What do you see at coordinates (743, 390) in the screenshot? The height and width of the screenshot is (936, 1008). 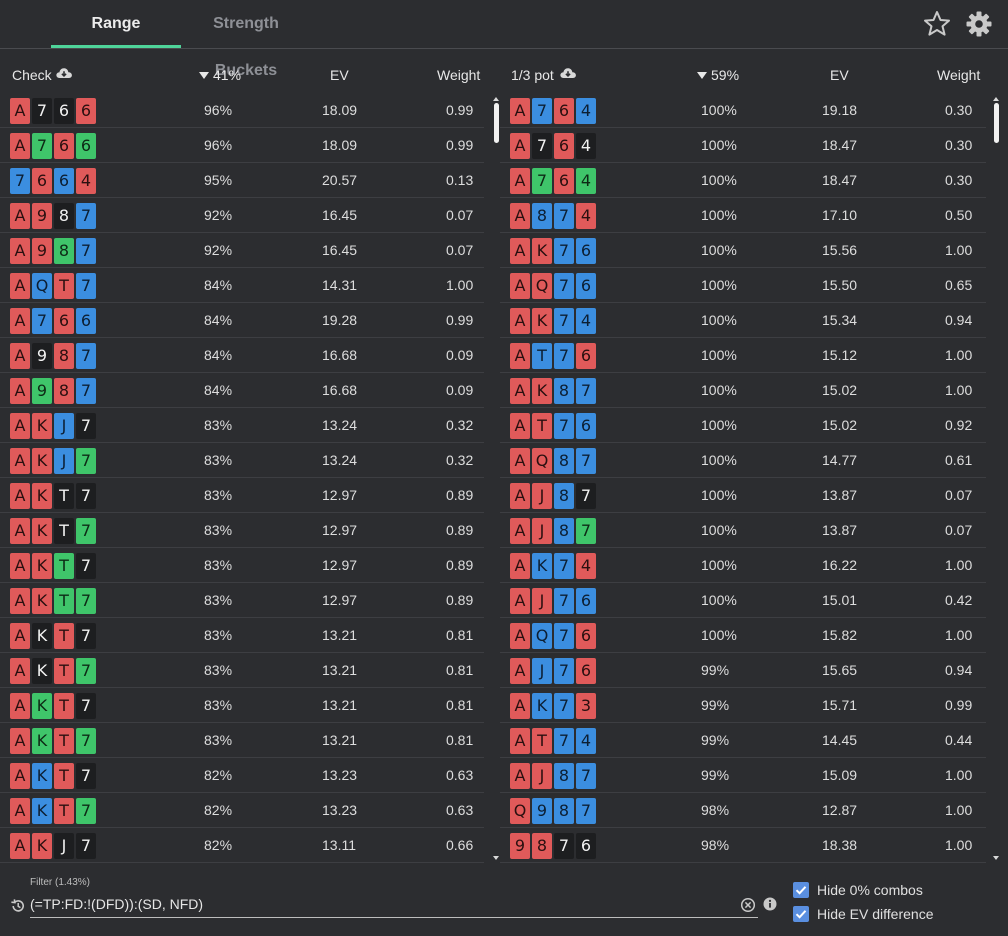 I see `combo-row: A K 8 7 100% 15.02 1.00` at bounding box center [743, 390].